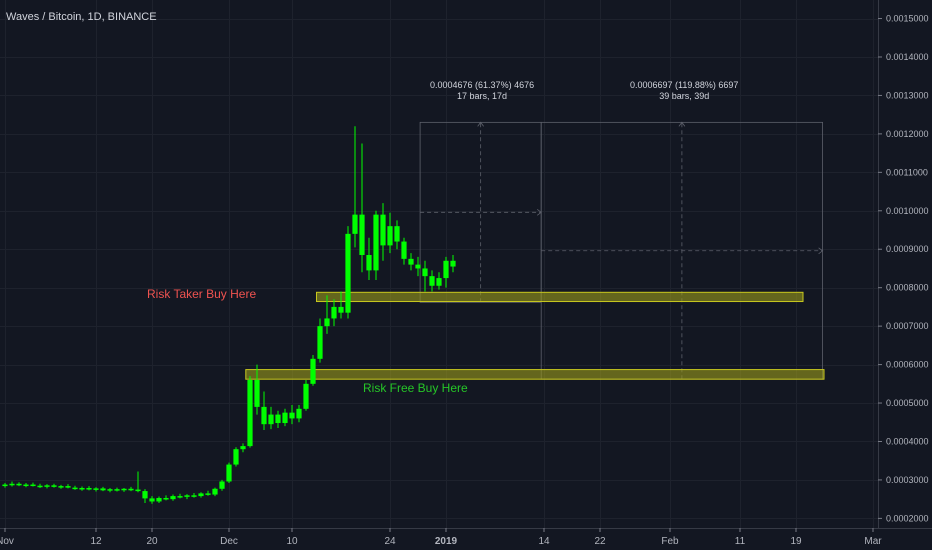  What do you see at coordinates (482, 96) in the screenshot?
I see `measure-1-bars: 17 bars, 17d` at bounding box center [482, 96].